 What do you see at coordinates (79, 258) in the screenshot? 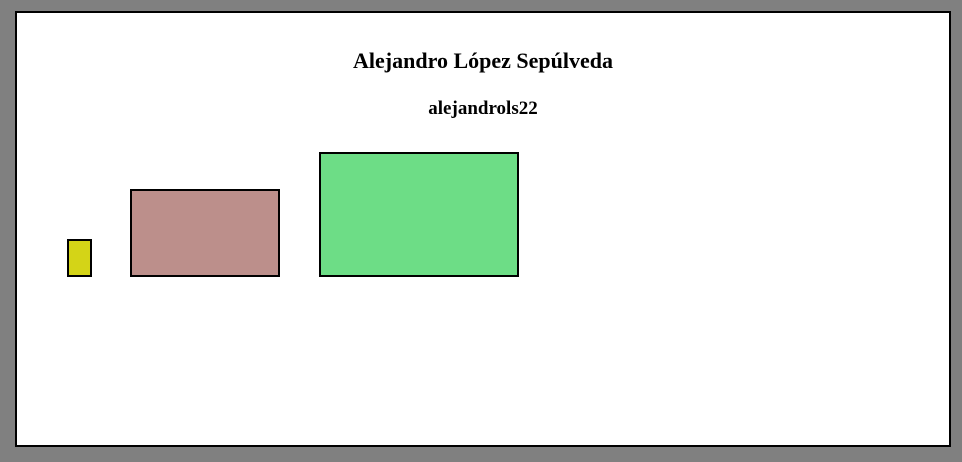
I see `yellow-rectangle` at bounding box center [79, 258].